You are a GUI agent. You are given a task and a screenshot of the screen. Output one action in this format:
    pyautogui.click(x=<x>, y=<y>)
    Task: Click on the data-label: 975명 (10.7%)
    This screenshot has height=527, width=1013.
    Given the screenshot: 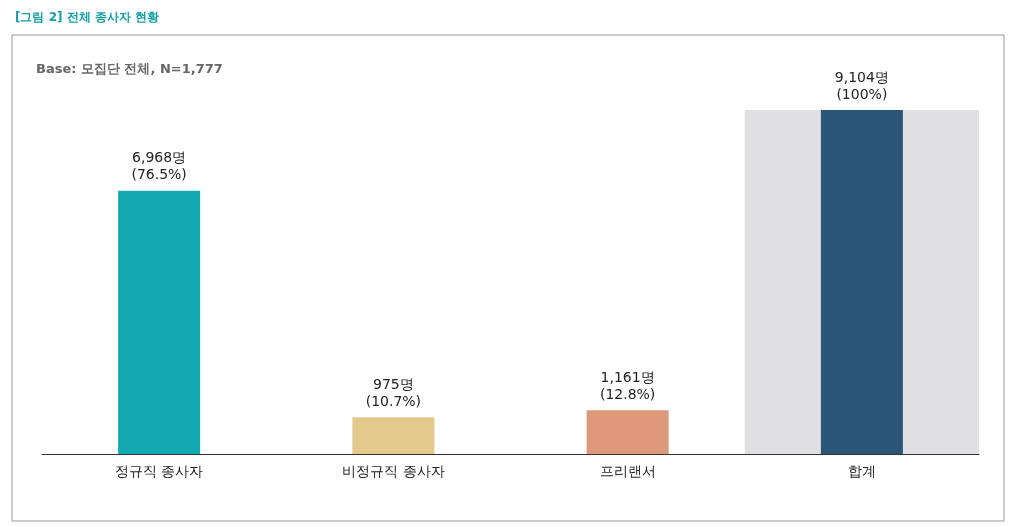 What is the action you would take?
    pyautogui.click(x=393, y=392)
    